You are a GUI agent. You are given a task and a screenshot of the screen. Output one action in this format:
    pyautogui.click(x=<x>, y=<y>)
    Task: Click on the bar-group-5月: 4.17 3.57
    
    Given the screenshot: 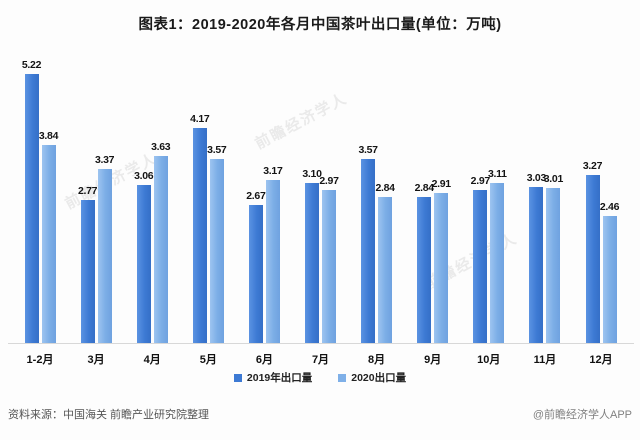 What is the action you would take?
    pyautogui.click(x=208, y=193)
    